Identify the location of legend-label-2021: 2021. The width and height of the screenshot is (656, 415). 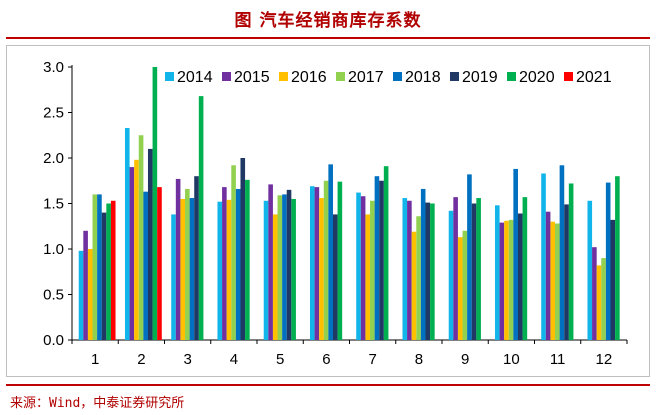
(594, 77).